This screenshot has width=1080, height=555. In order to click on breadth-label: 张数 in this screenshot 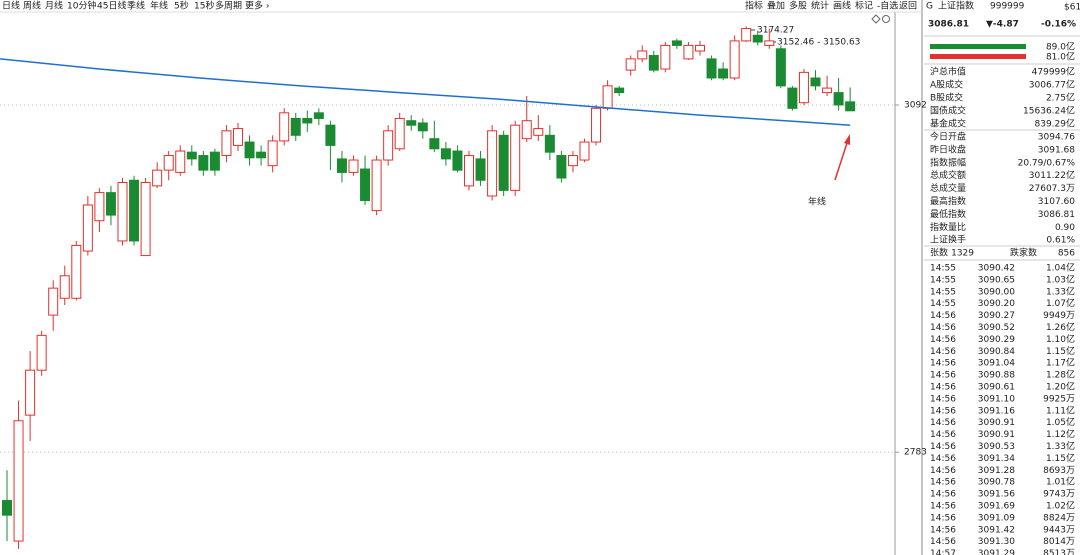, I will do `click(939, 253)`.